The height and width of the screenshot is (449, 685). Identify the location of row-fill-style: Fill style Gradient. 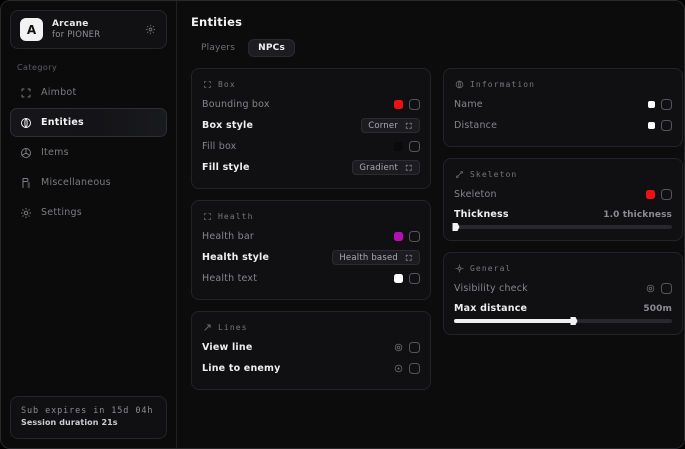
(311, 167).